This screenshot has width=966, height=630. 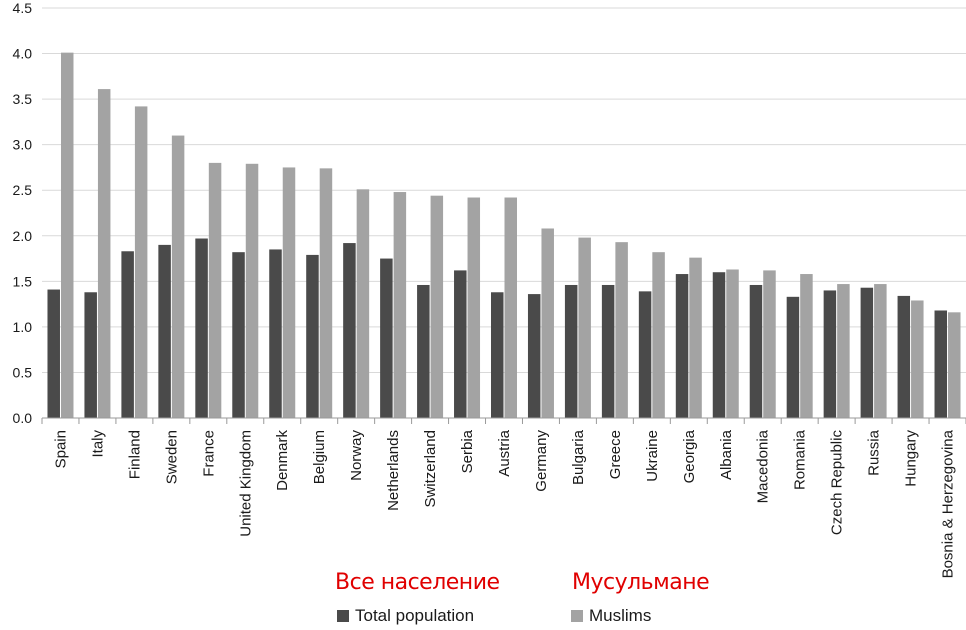 I want to click on y-tick-label: 4.0, so click(x=23, y=54).